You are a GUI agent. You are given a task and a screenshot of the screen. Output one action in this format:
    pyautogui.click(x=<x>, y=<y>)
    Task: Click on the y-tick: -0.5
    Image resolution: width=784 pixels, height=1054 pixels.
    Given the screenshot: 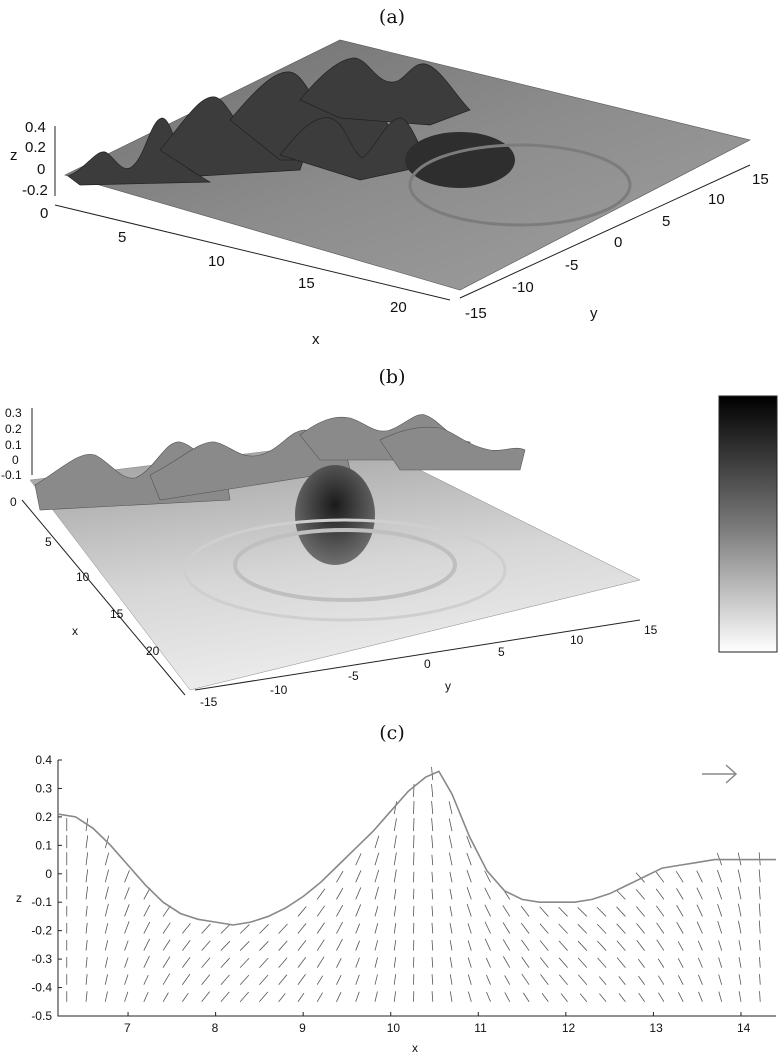 What is the action you would take?
    pyautogui.click(x=41, y=1016)
    